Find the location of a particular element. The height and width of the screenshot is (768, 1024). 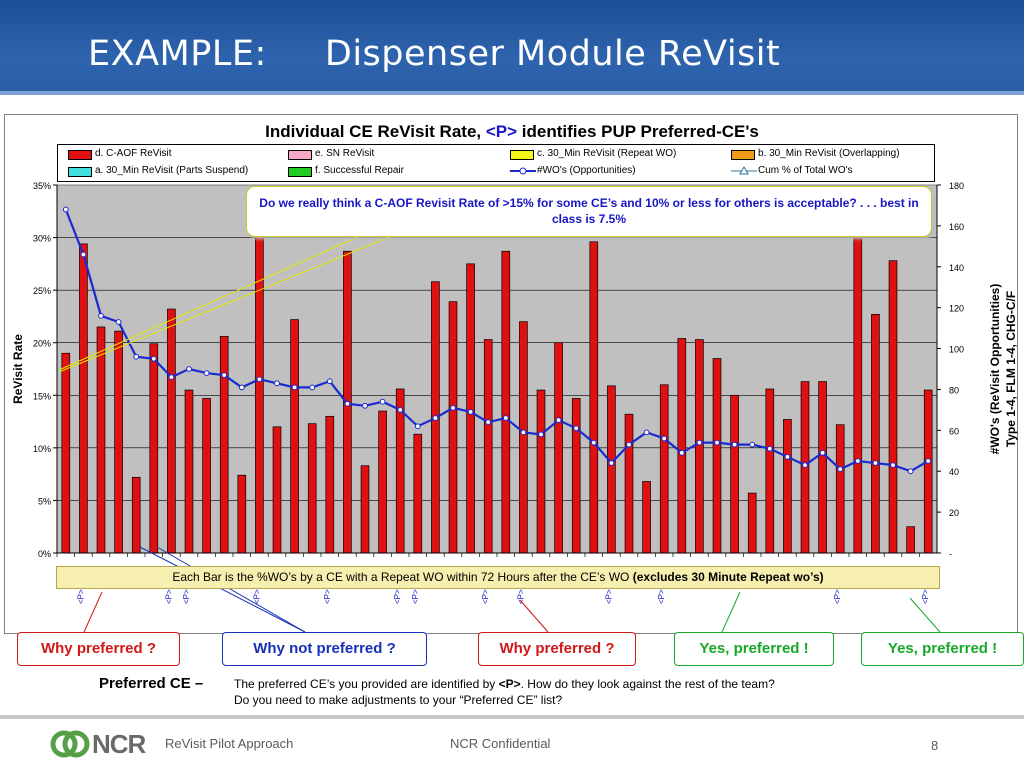

annotation-pointer is located at coordinates (209, 303).